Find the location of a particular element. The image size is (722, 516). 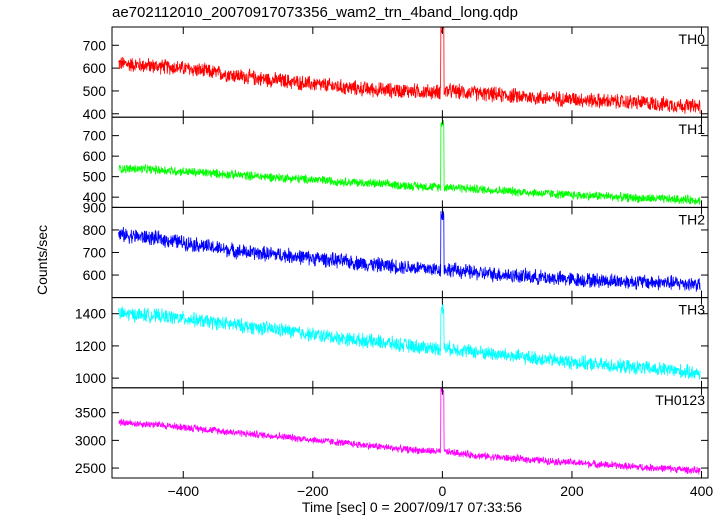

panel-label-th1: TH1 is located at coordinates (692, 129).